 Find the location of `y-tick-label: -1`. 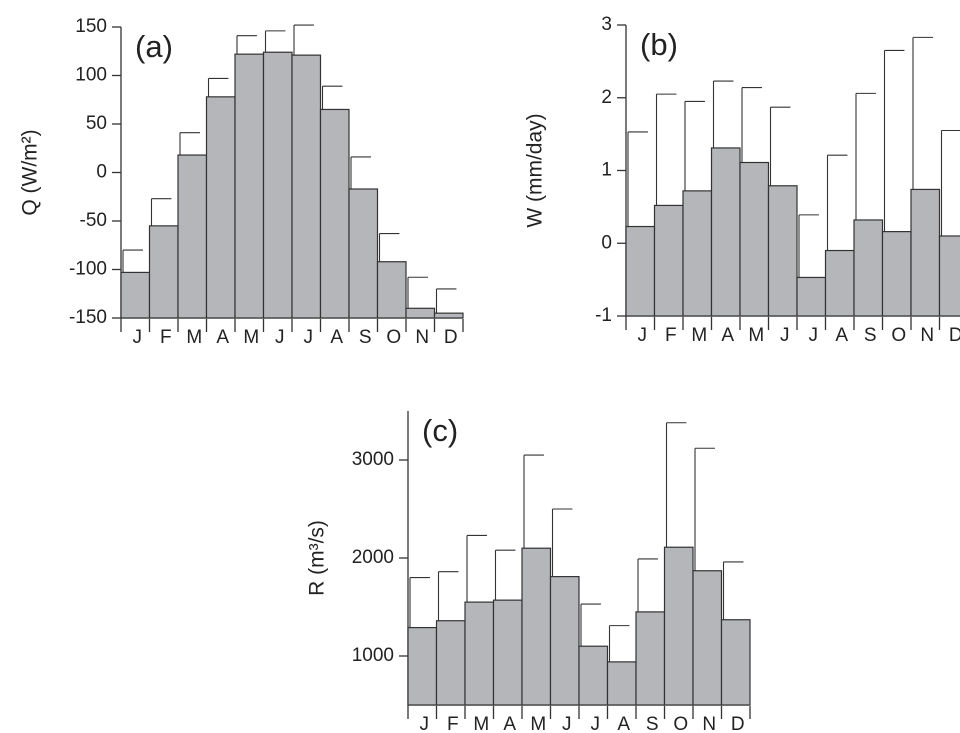

y-tick-label: -1 is located at coordinates (603, 315).